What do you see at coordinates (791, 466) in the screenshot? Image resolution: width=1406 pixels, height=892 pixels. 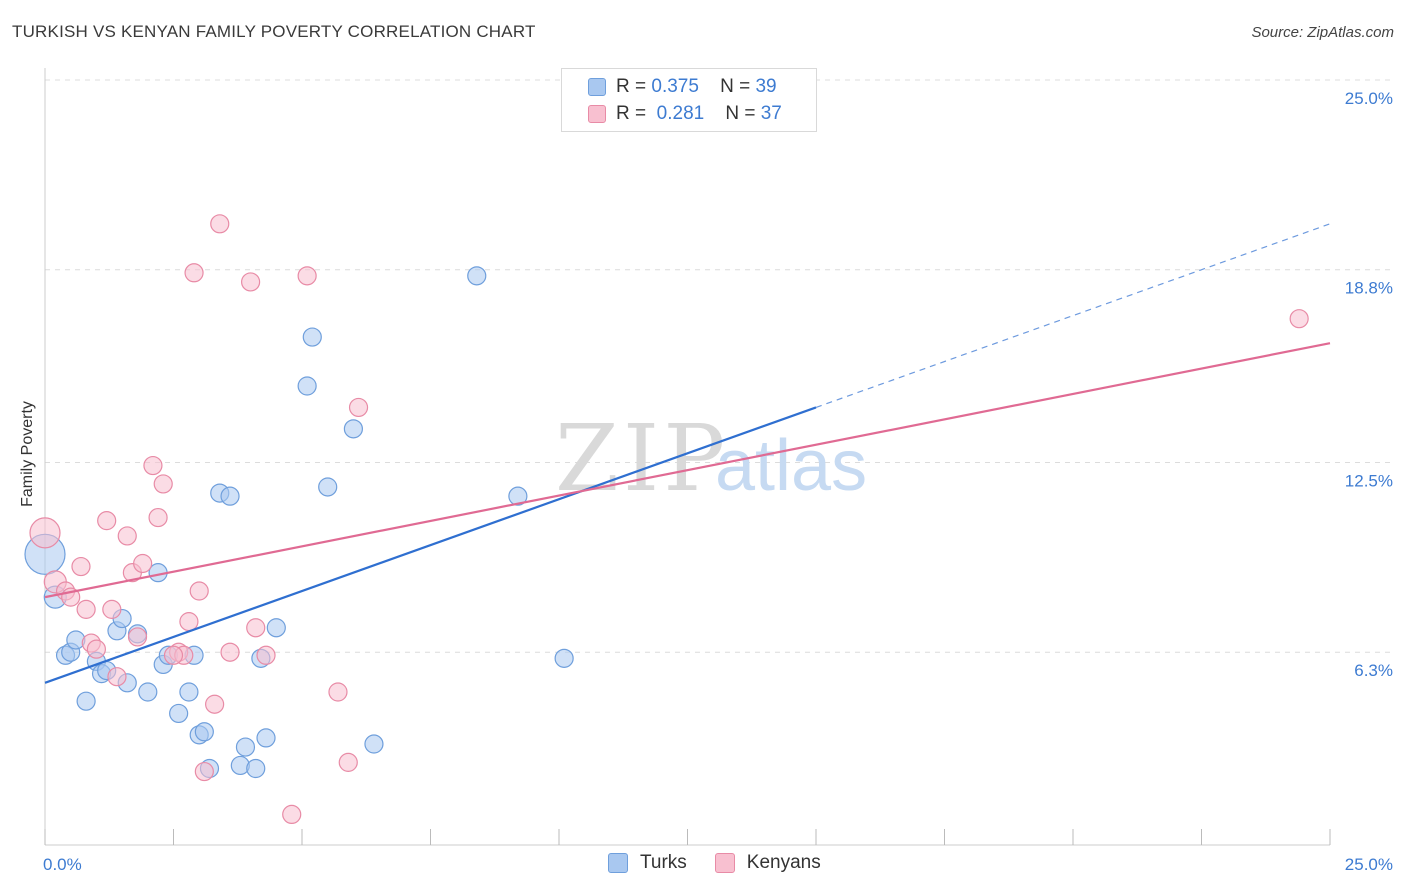 I see `watermark-atlas: atlas` at bounding box center [791, 466].